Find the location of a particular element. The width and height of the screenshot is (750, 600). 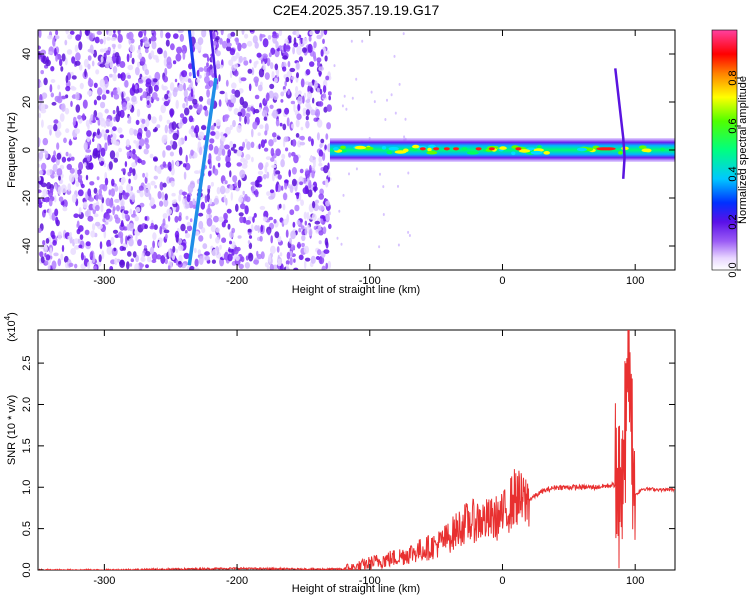

y-tick-label: -40 is located at coordinates (27, 246).